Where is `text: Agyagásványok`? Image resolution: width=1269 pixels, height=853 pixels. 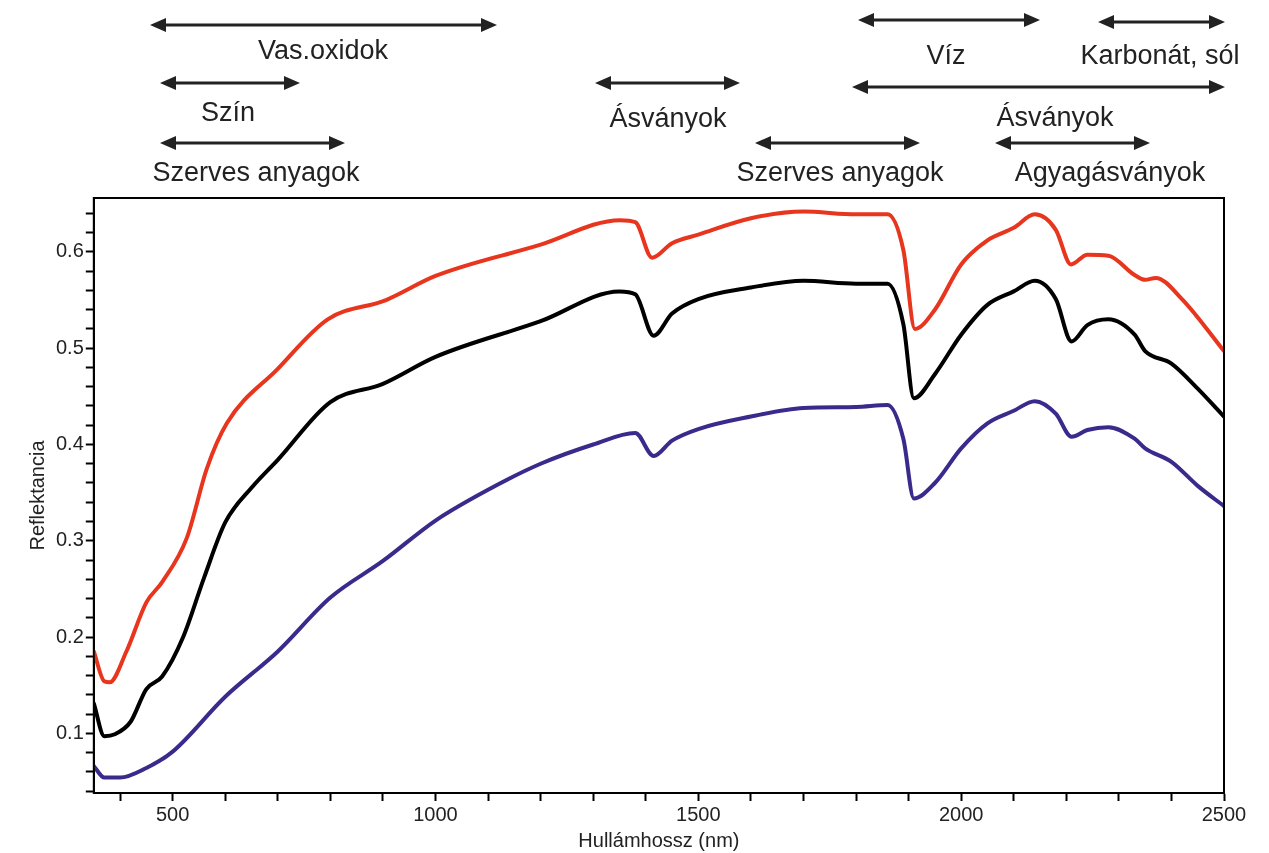
text: Agyagásványok is located at coordinates (1110, 172).